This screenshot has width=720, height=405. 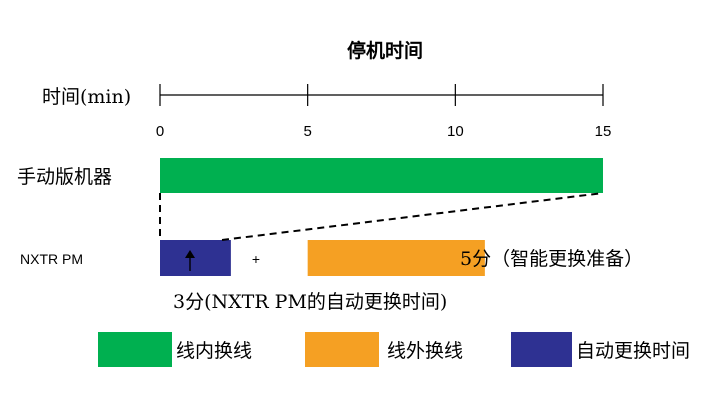 I want to click on zoom-line-right, so click(x=412, y=216).